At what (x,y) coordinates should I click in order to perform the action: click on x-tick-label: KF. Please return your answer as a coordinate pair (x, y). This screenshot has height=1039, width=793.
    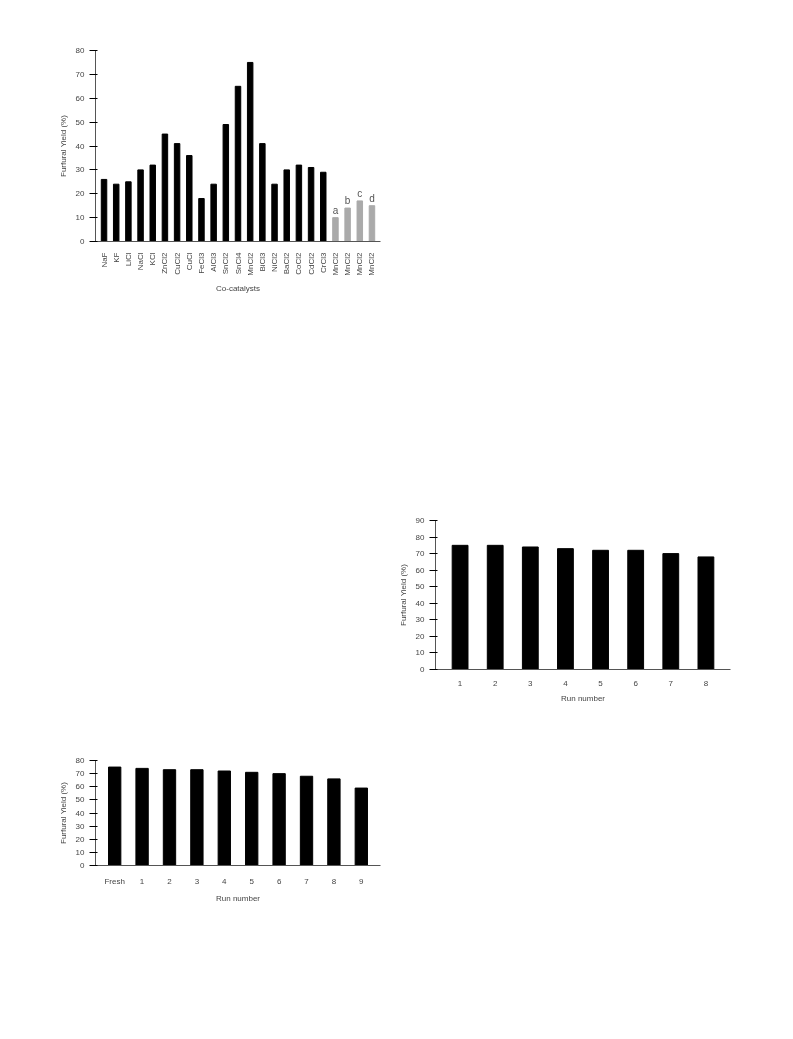
    Looking at the image, I should click on (116, 257).